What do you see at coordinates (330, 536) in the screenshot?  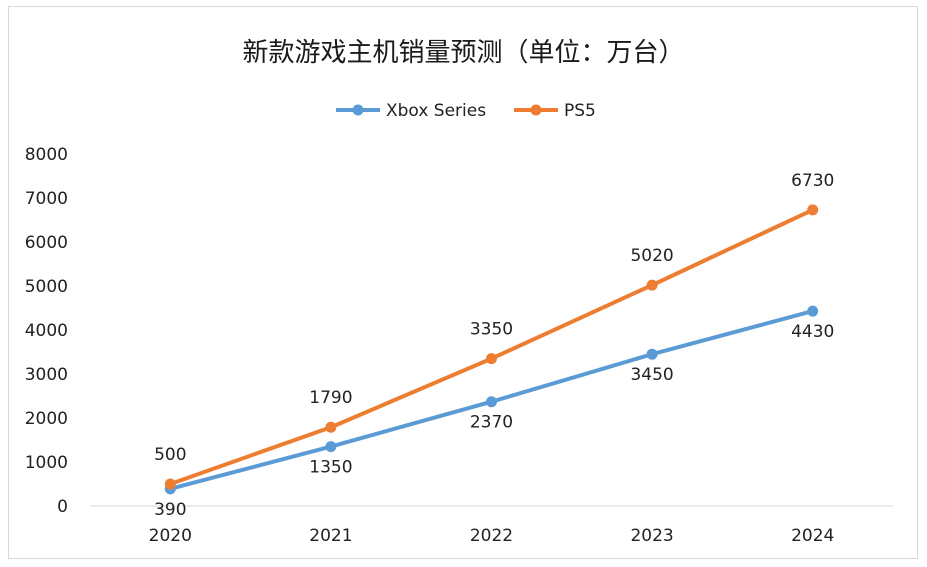 I see `x-tick-label: 2021` at bounding box center [330, 536].